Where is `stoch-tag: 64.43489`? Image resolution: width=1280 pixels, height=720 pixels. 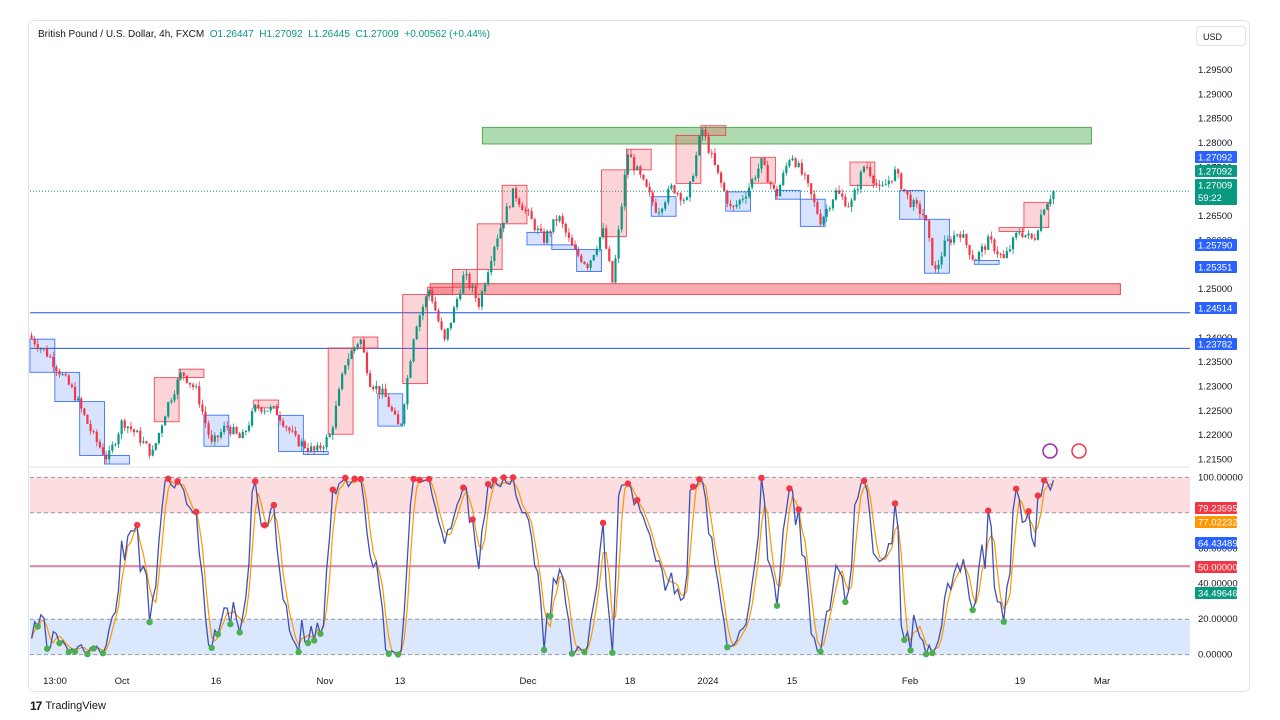 stoch-tag: 64.43489 is located at coordinates (1218, 544).